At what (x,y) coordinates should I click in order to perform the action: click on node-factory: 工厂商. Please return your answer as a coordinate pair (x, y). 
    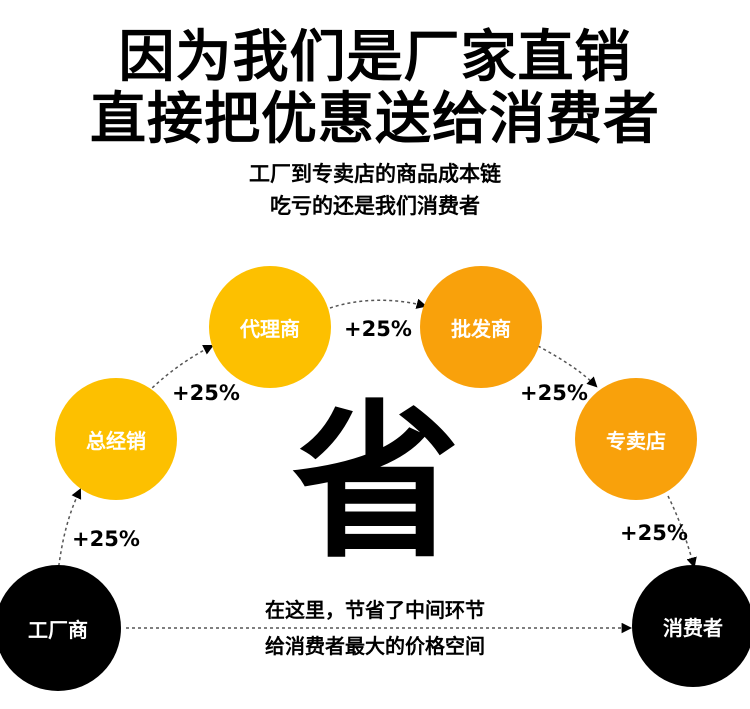
    Looking at the image, I should click on (60, 628).